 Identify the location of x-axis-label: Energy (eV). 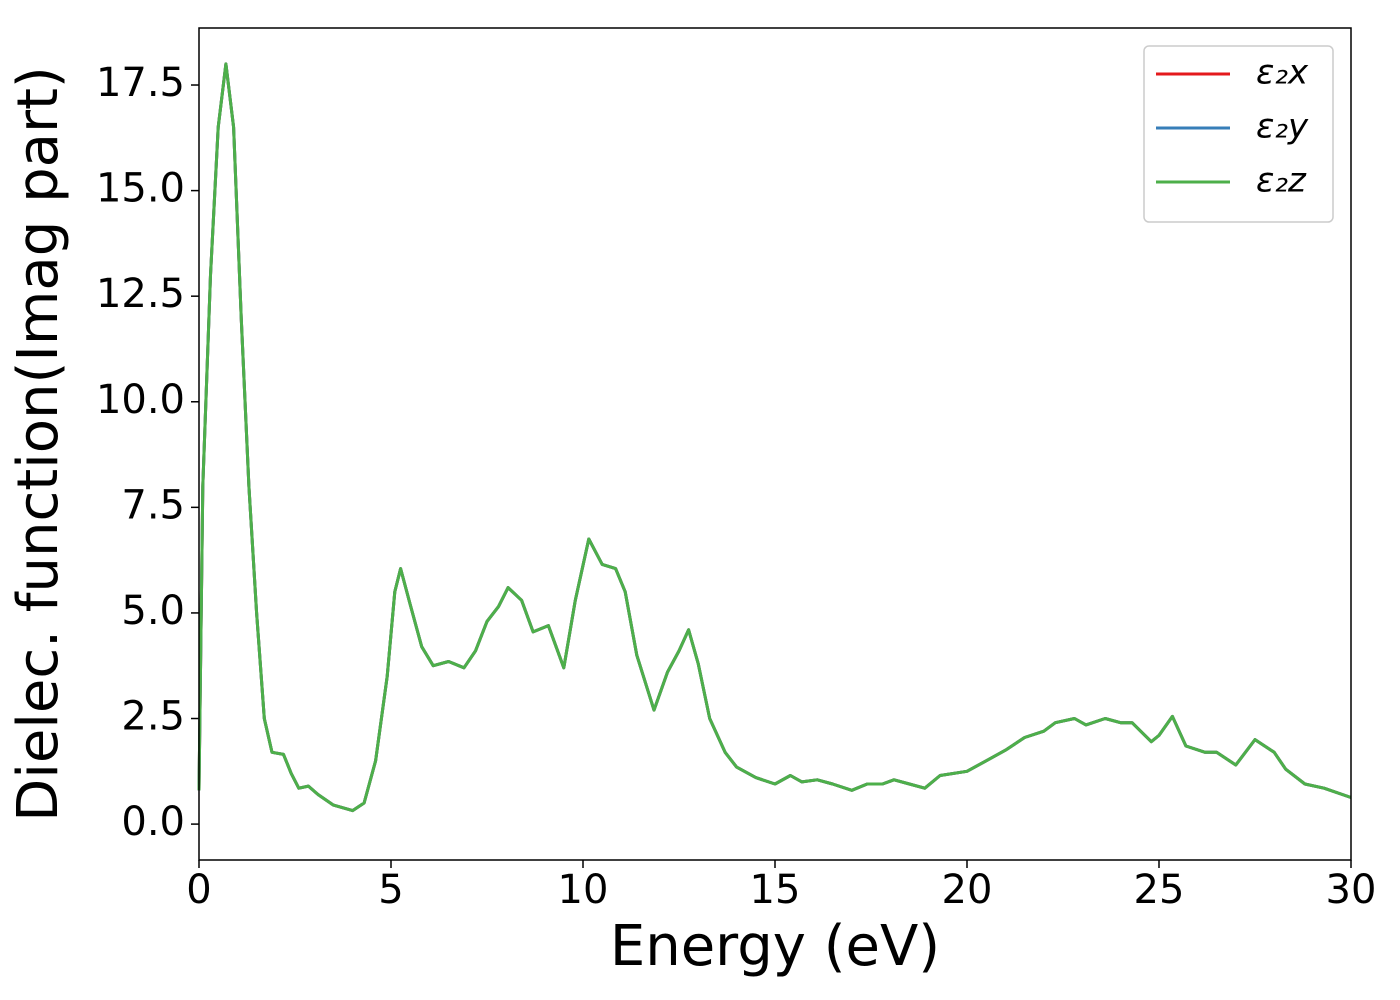
(775, 946).